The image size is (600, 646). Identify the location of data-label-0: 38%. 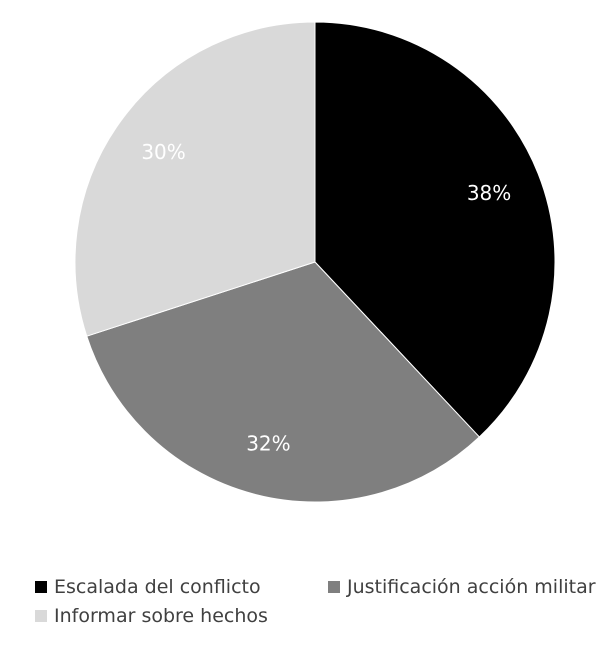
(489, 193).